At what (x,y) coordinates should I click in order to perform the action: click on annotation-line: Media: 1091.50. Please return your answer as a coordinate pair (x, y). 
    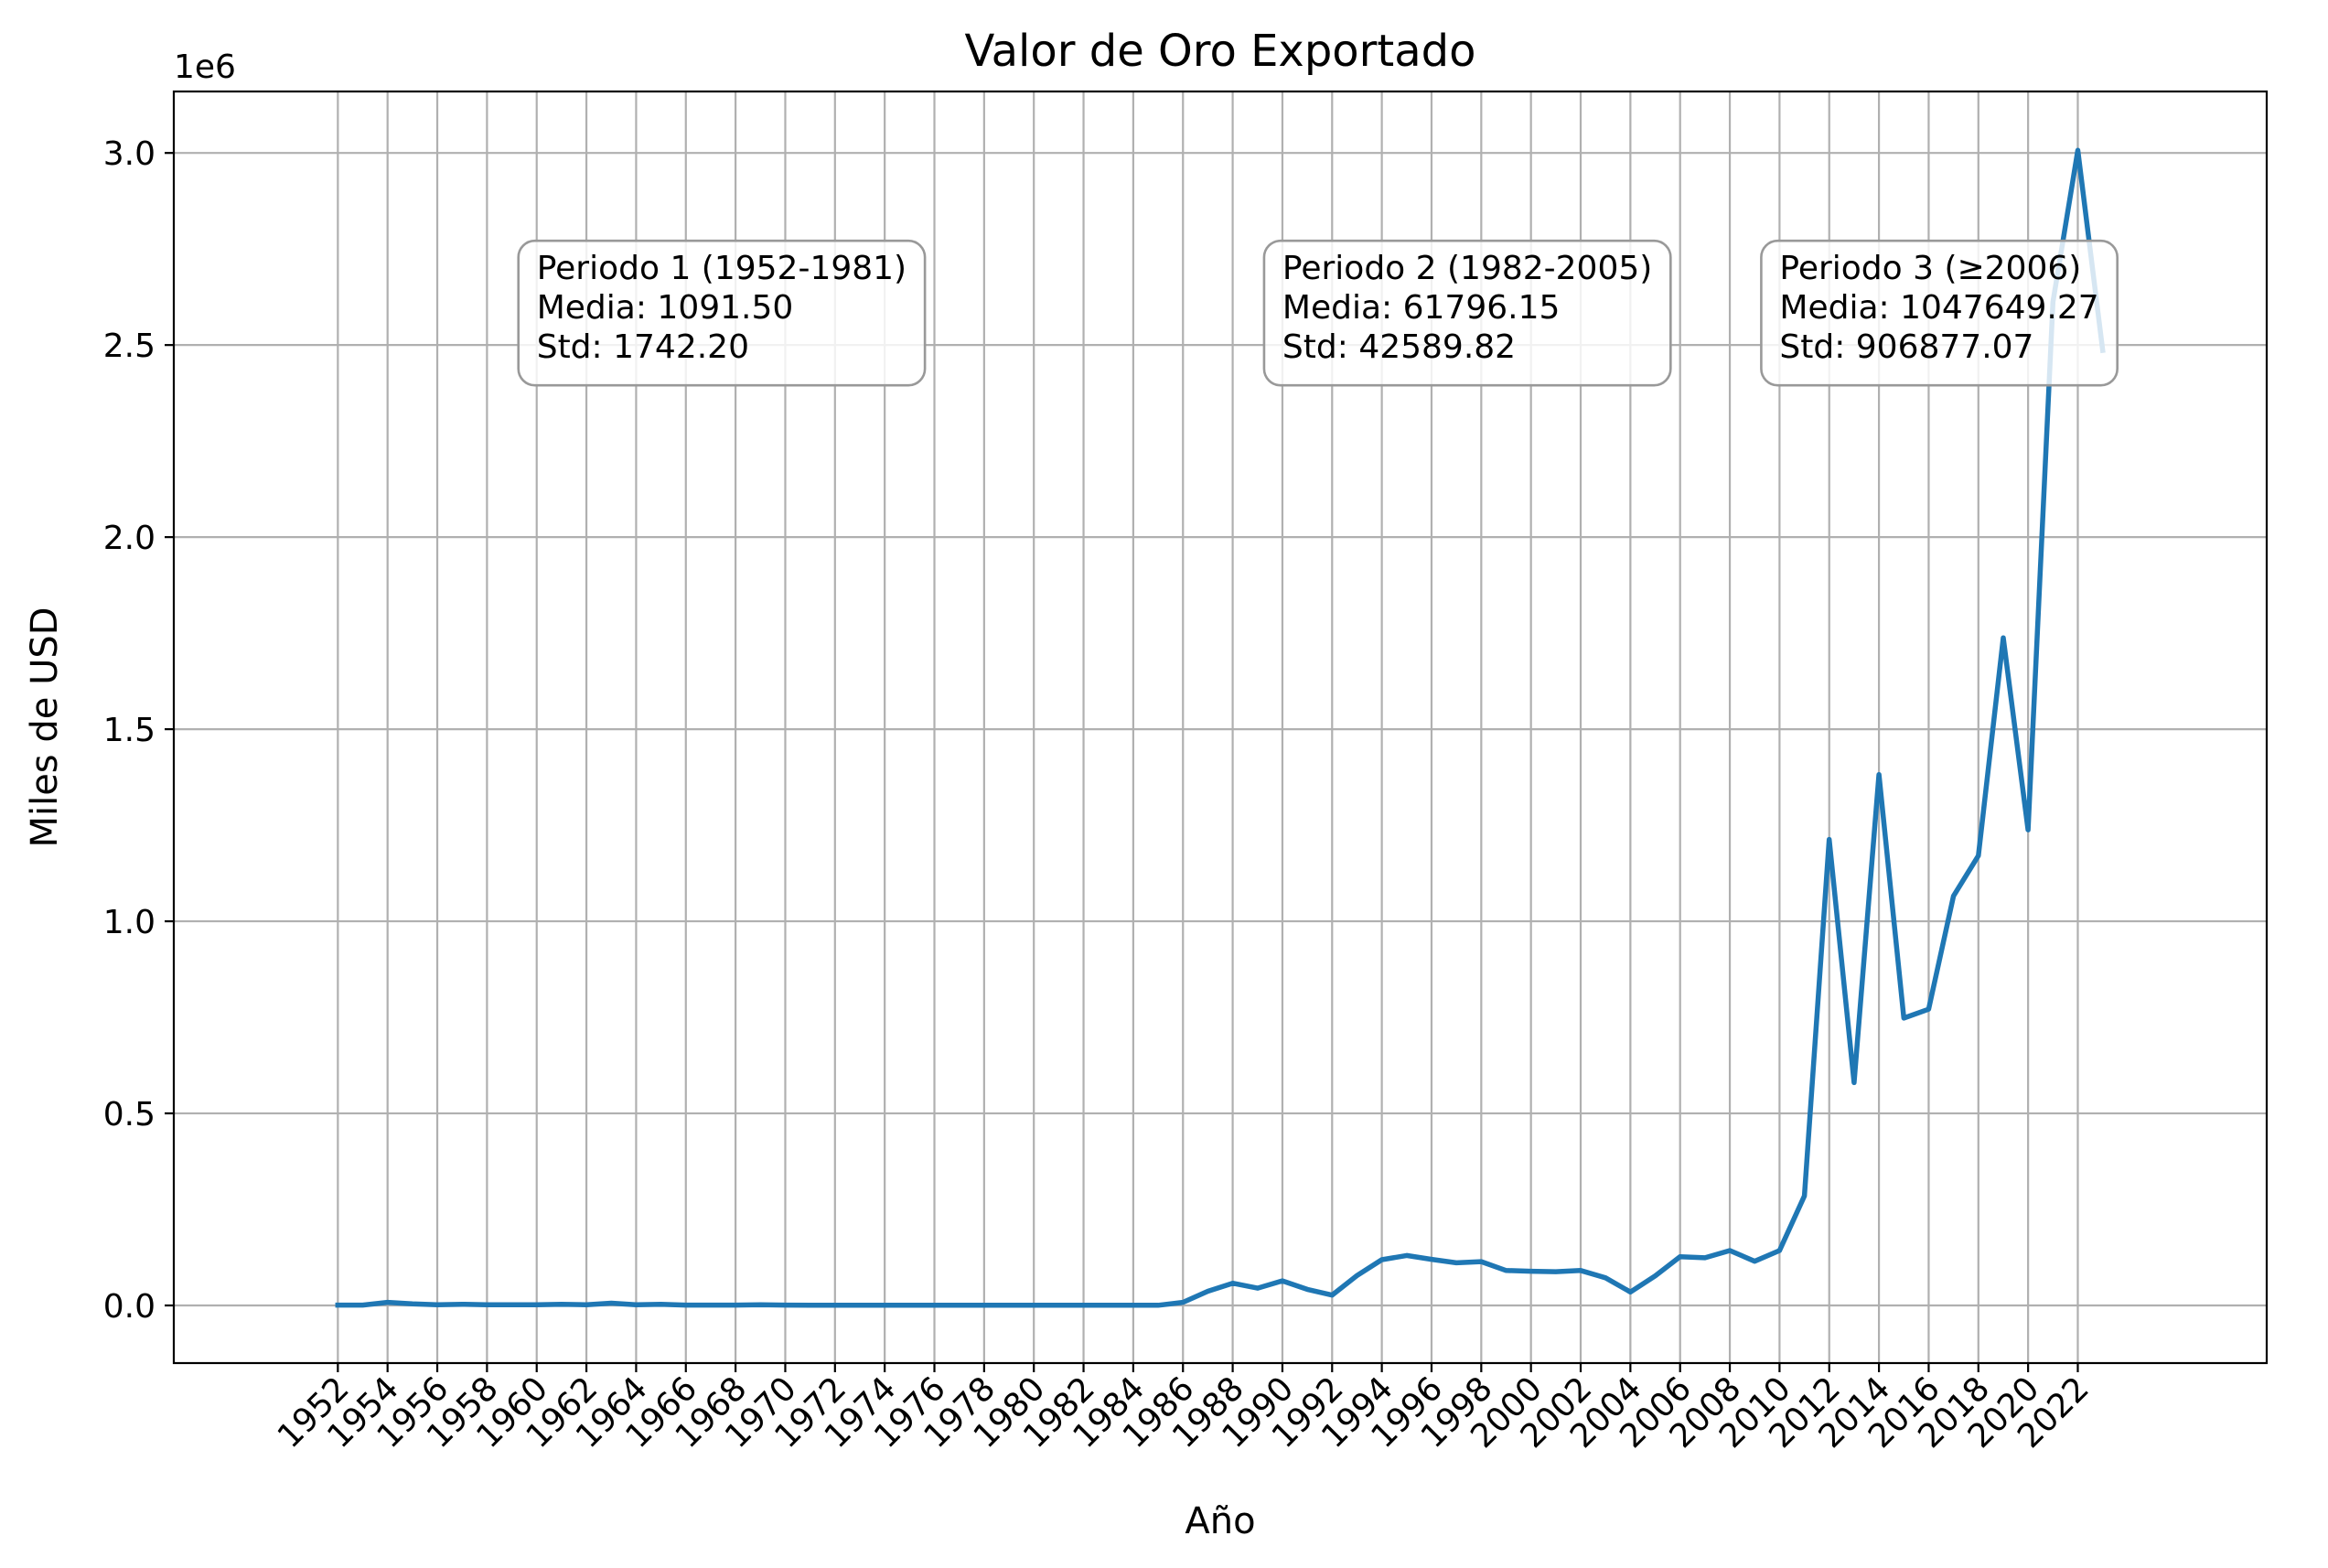
    Looking at the image, I should click on (665, 308).